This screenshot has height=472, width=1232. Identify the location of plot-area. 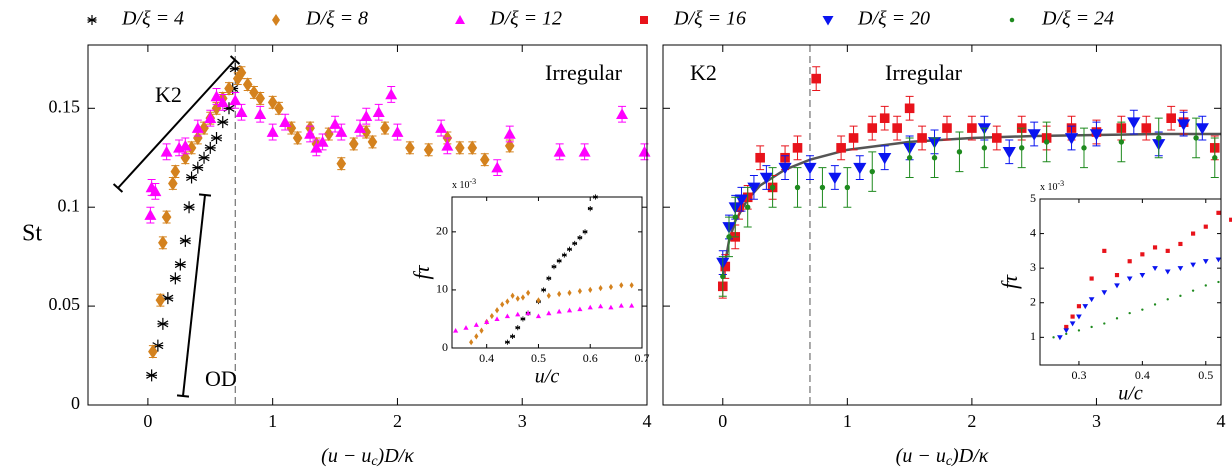
(547, 272).